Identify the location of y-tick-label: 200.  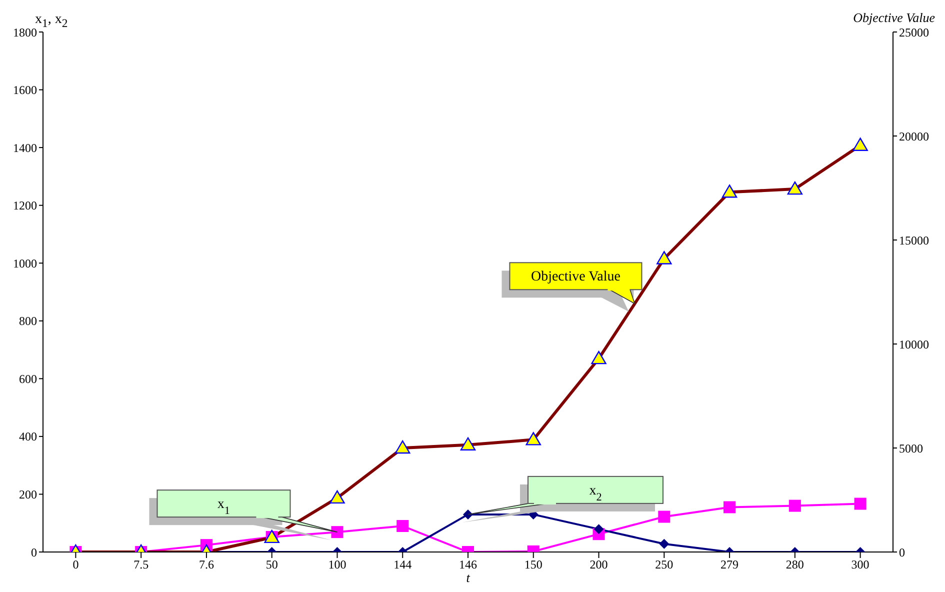
(28, 494).